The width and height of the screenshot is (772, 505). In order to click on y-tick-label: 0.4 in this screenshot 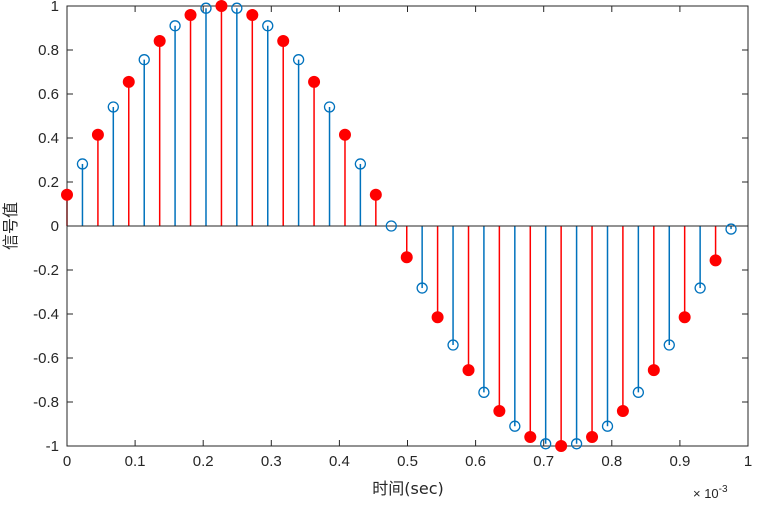, I will do `click(48, 138)`.